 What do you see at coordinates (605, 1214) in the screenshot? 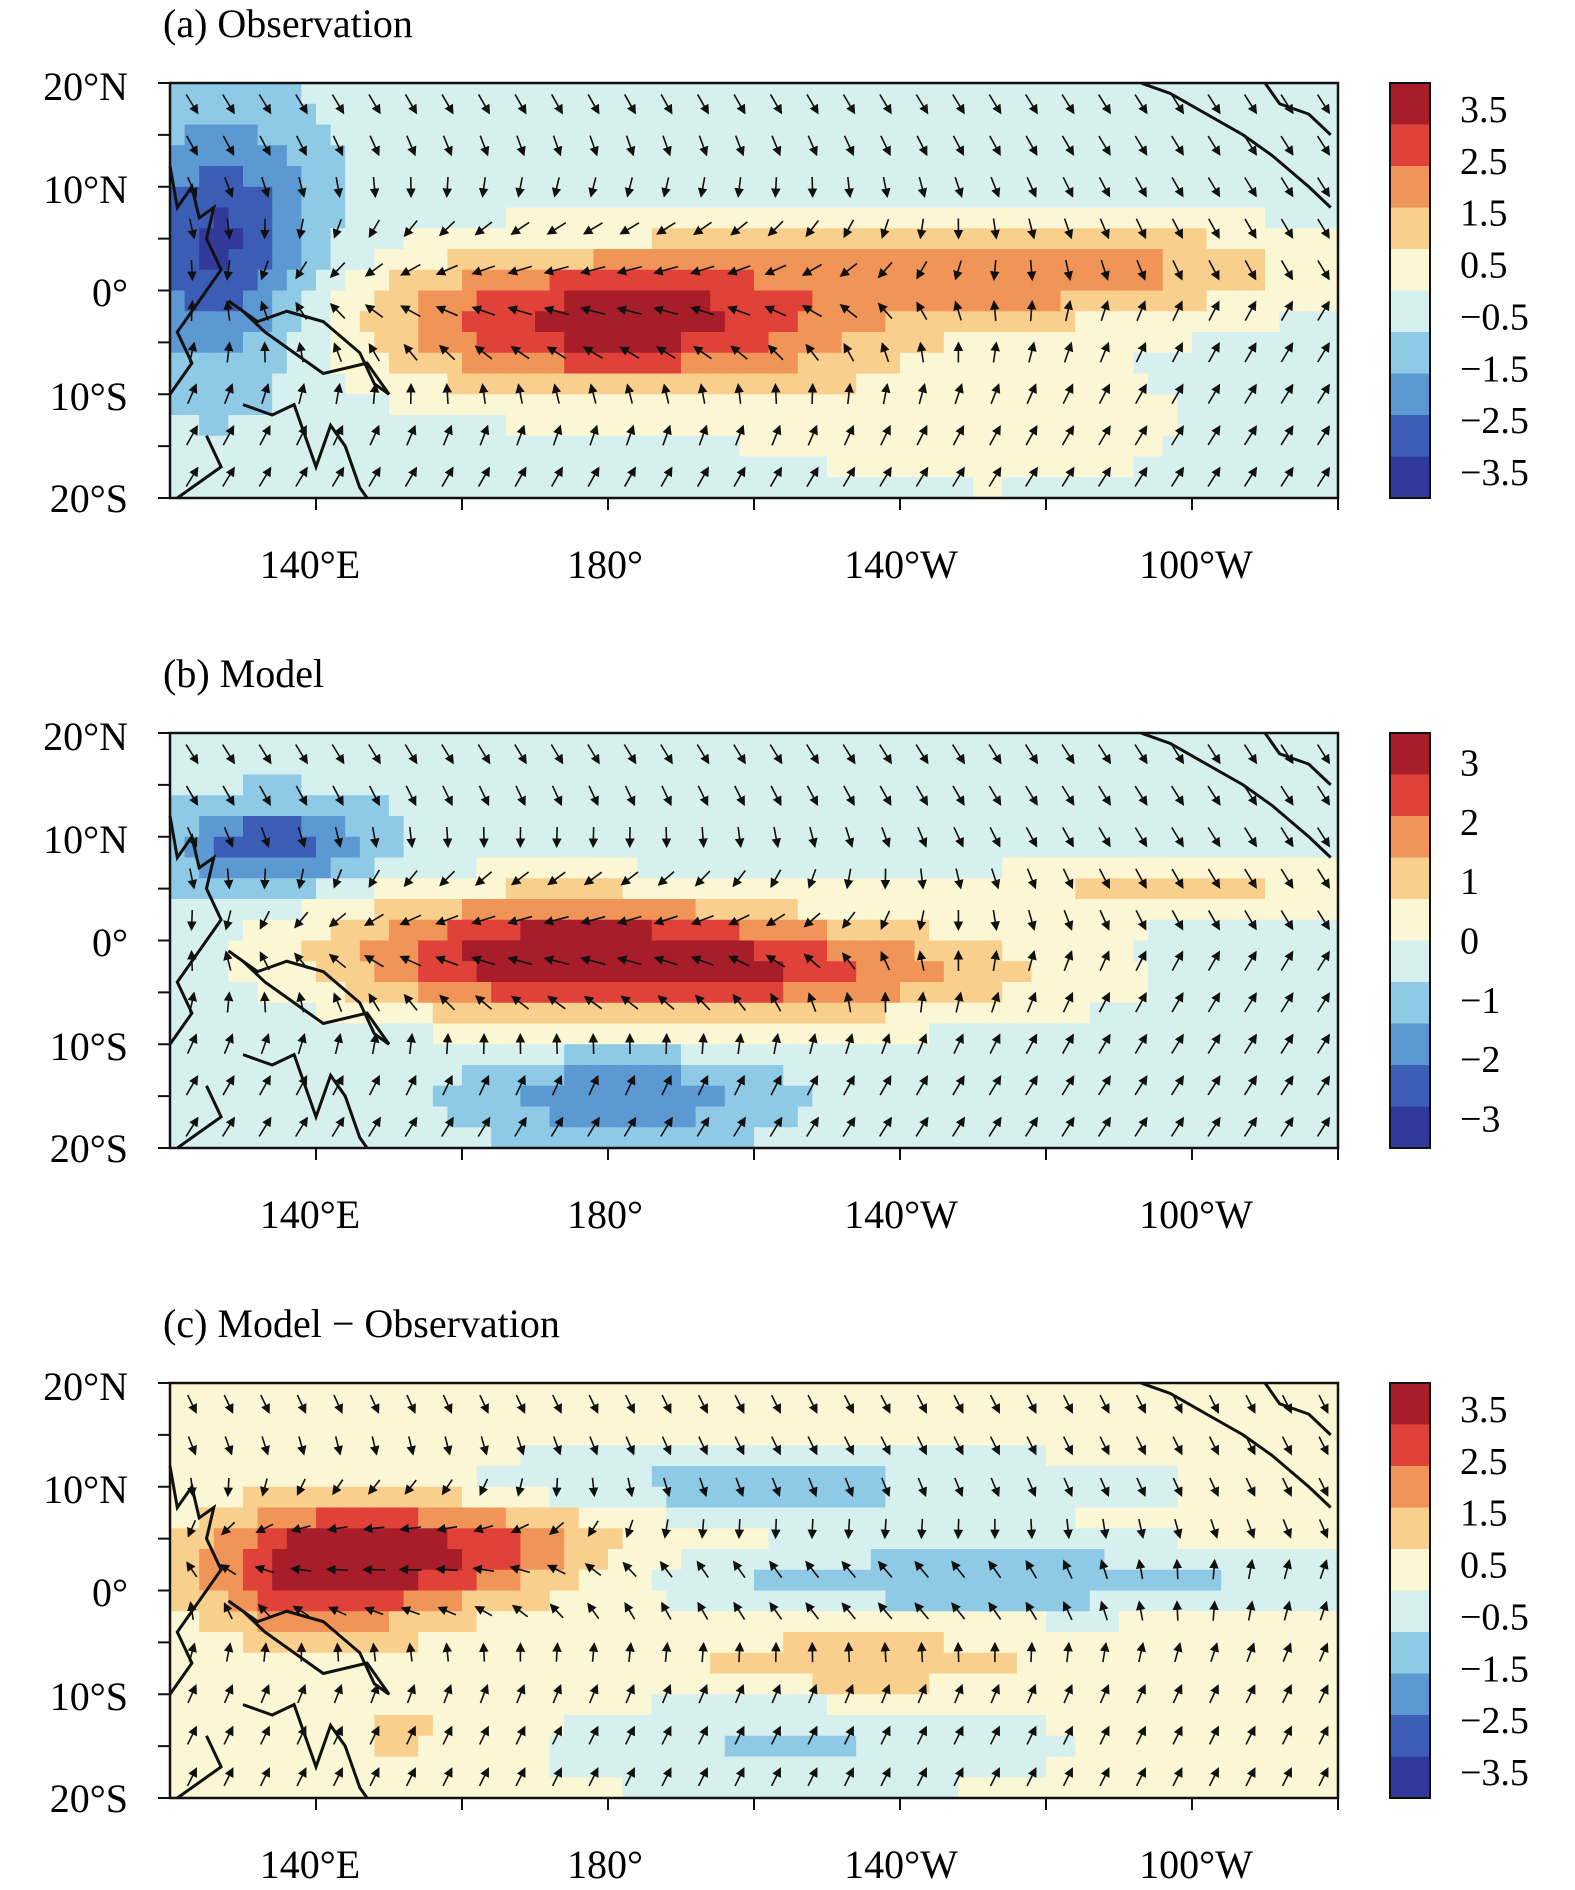
I see `x-tick-label: 180°` at bounding box center [605, 1214].